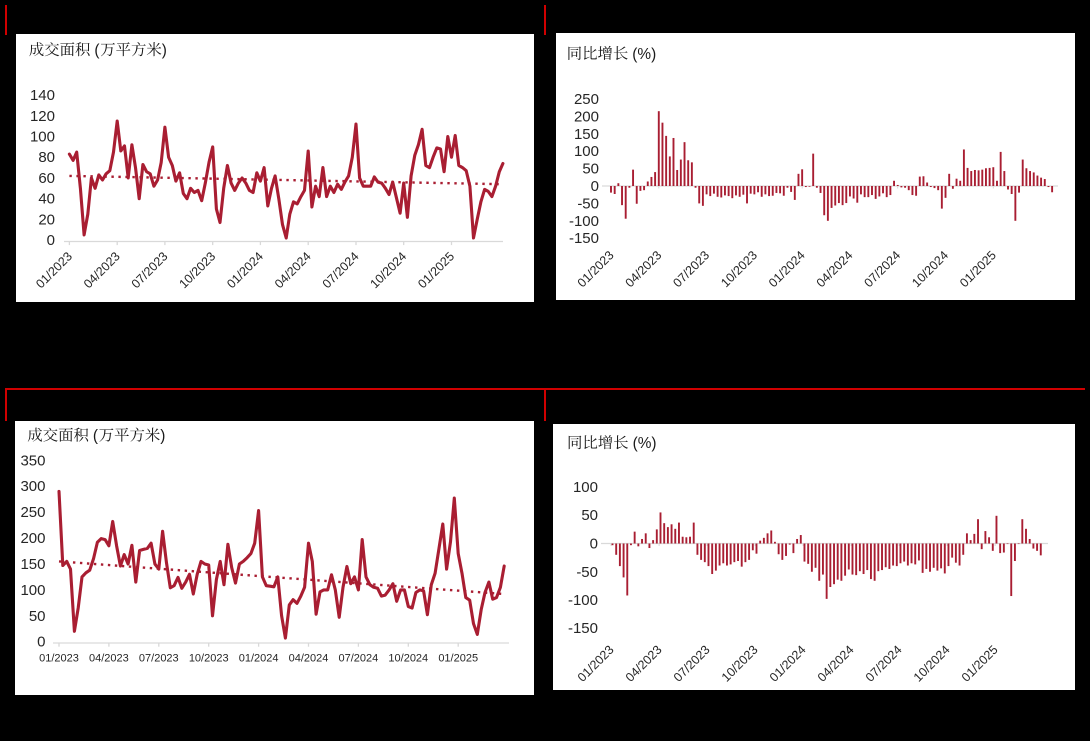  I want to click on svg-text: 20, so click(46, 219).